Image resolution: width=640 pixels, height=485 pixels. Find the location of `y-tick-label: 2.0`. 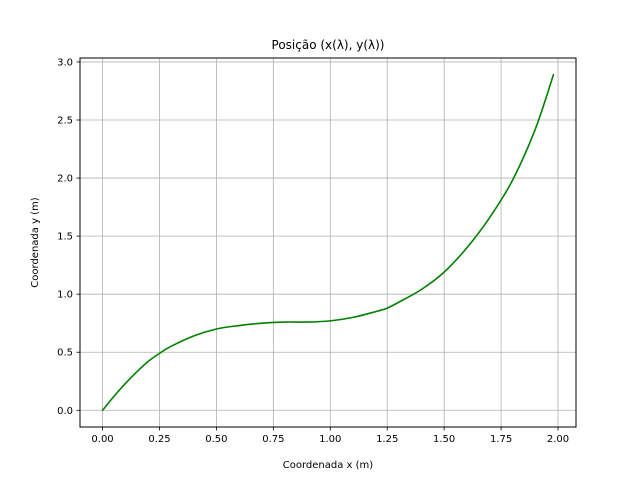

y-tick-label: 2.0 is located at coordinates (65, 179).